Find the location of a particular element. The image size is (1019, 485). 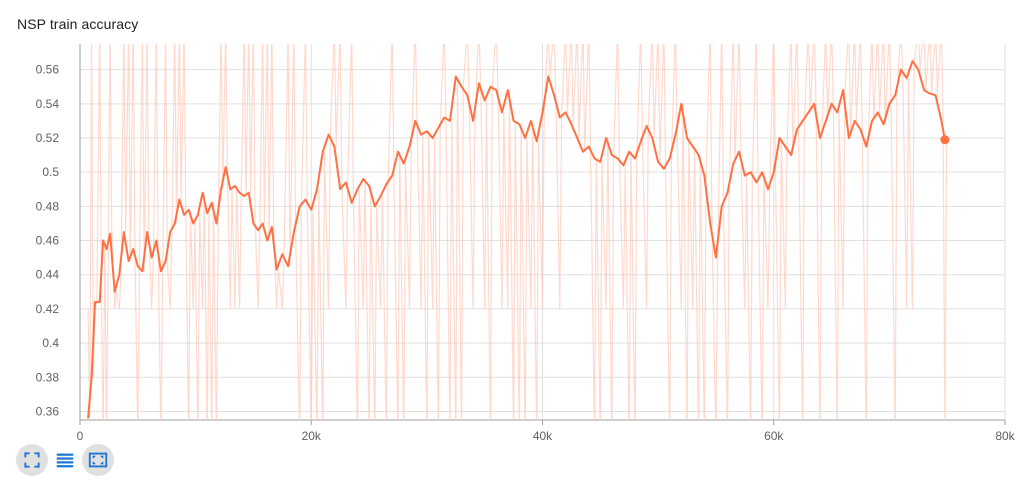

y-tick-label: 0.5 is located at coordinates (50, 172).